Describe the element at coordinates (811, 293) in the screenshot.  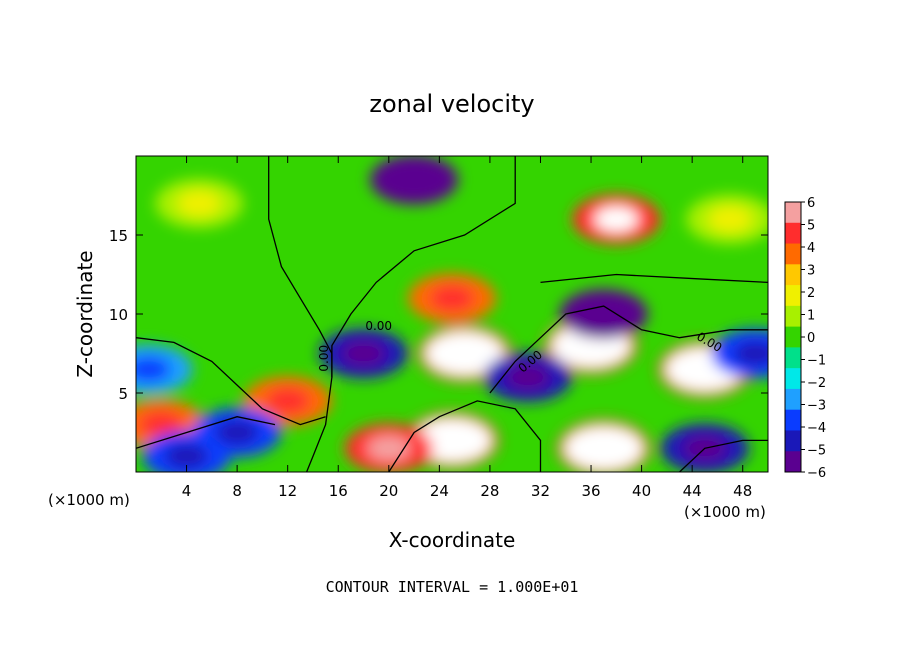
I see `colorbar-label-4: 2` at that location.